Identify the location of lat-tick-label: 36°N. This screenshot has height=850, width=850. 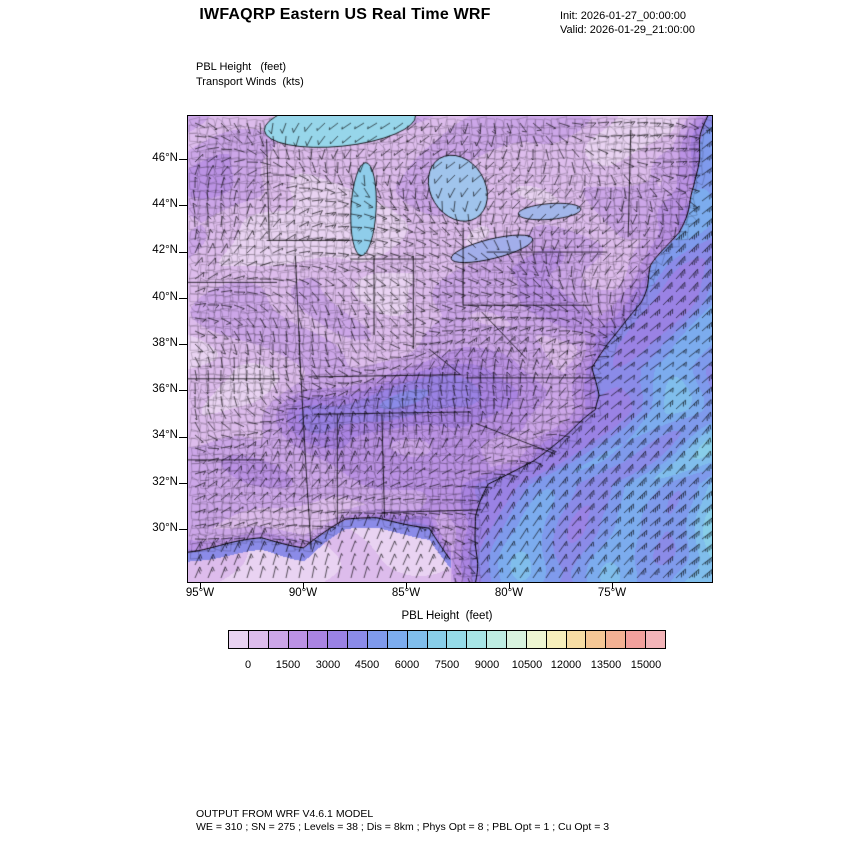
(165, 389).